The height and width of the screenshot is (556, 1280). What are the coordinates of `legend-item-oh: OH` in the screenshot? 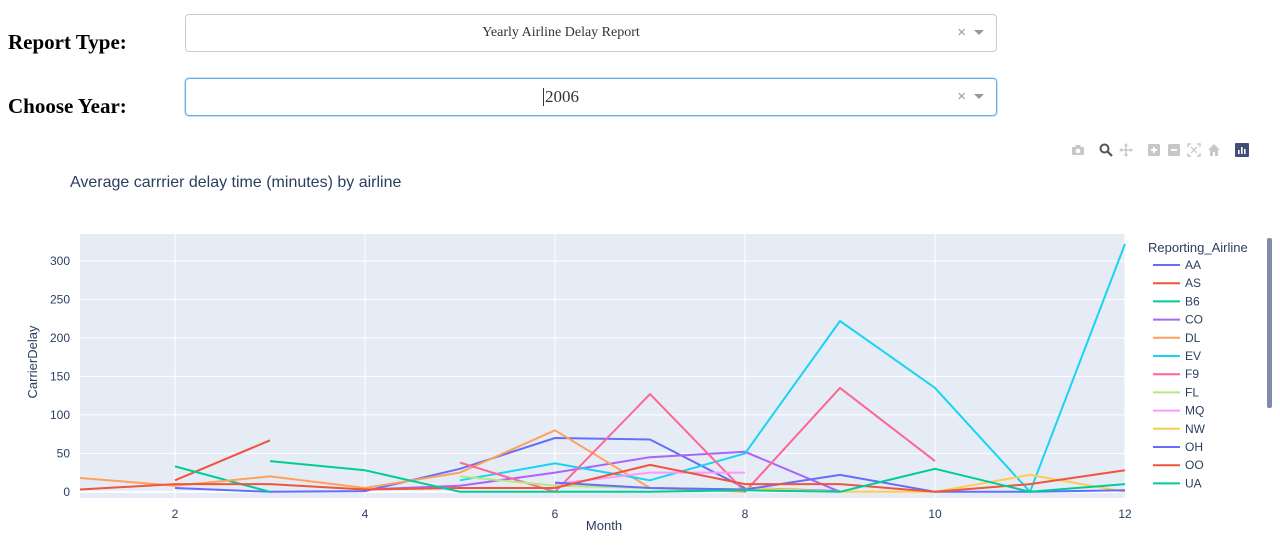 It's located at (1194, 447).